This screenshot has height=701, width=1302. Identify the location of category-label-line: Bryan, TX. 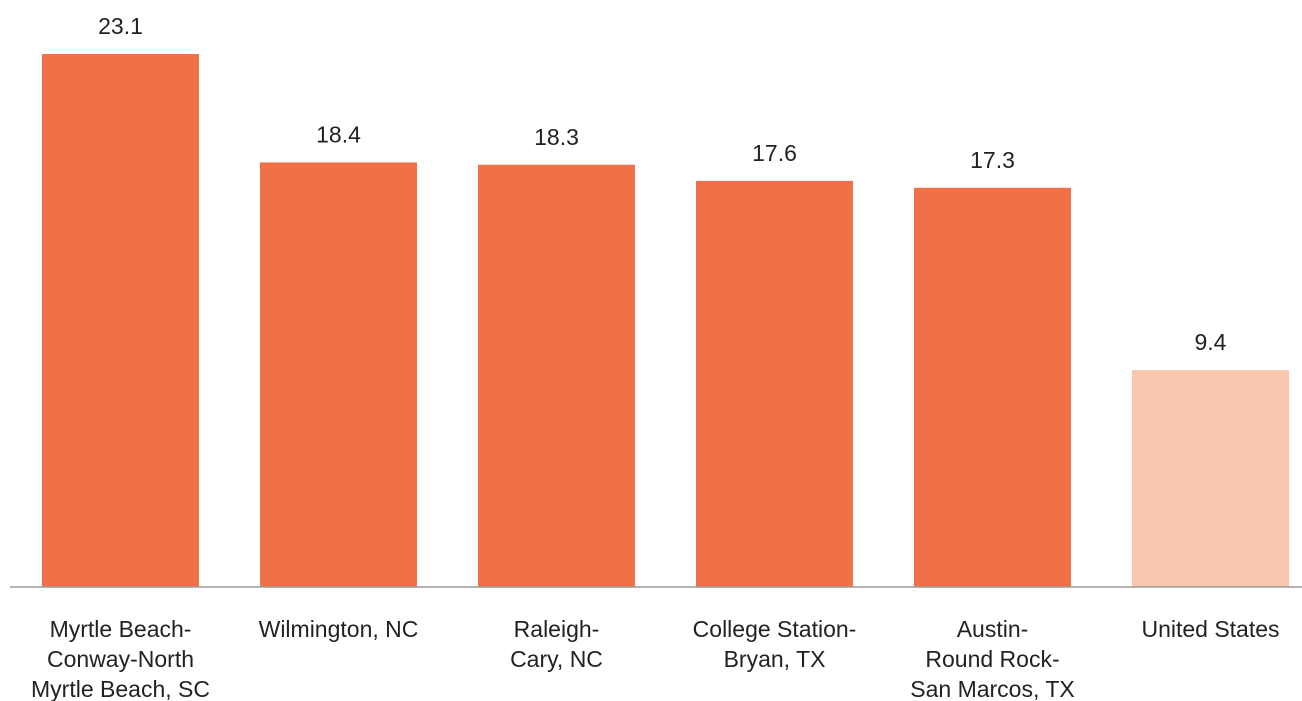
(775, 659).